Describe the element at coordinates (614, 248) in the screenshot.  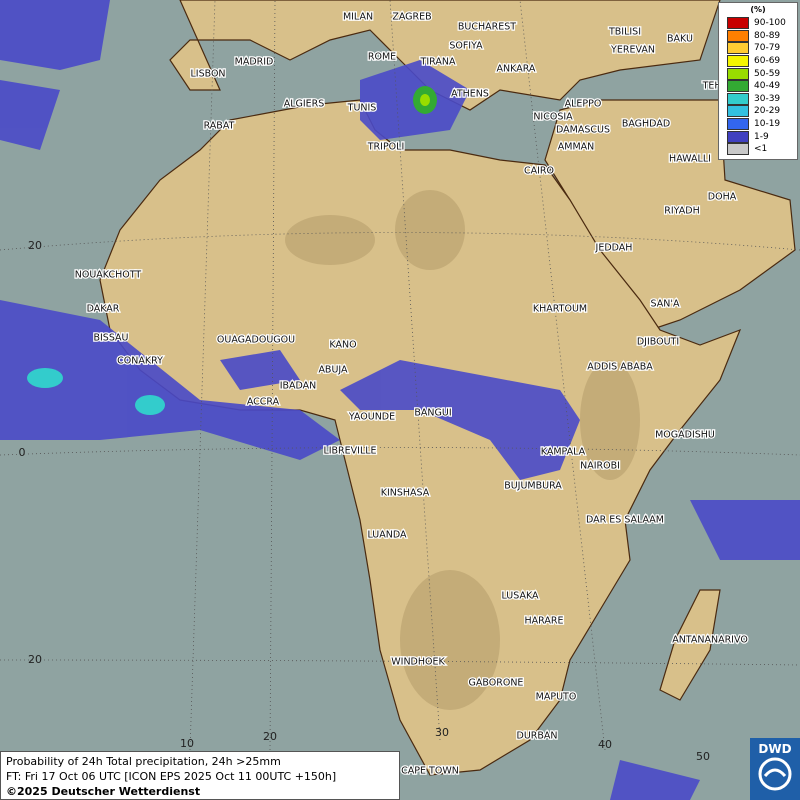
I see `city-label: JEDDAH` at that location.